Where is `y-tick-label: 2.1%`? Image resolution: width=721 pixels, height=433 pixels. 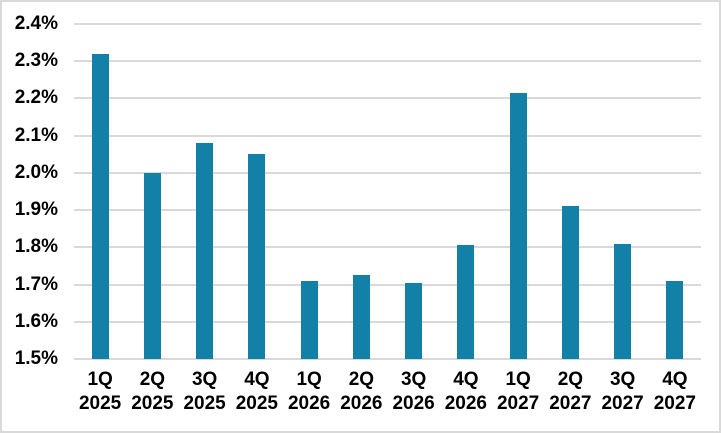
y-tick-label: 2.1% is located at coordinates (36, 135).